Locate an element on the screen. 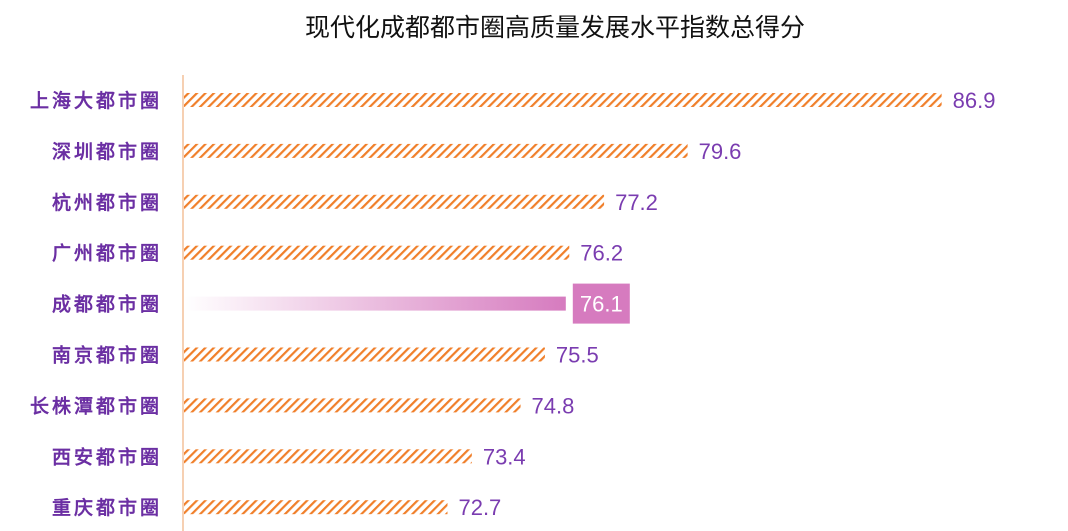 This screenshot has width=1068, height=531. data-label: 86.9 is located at coordinates (974, 100).